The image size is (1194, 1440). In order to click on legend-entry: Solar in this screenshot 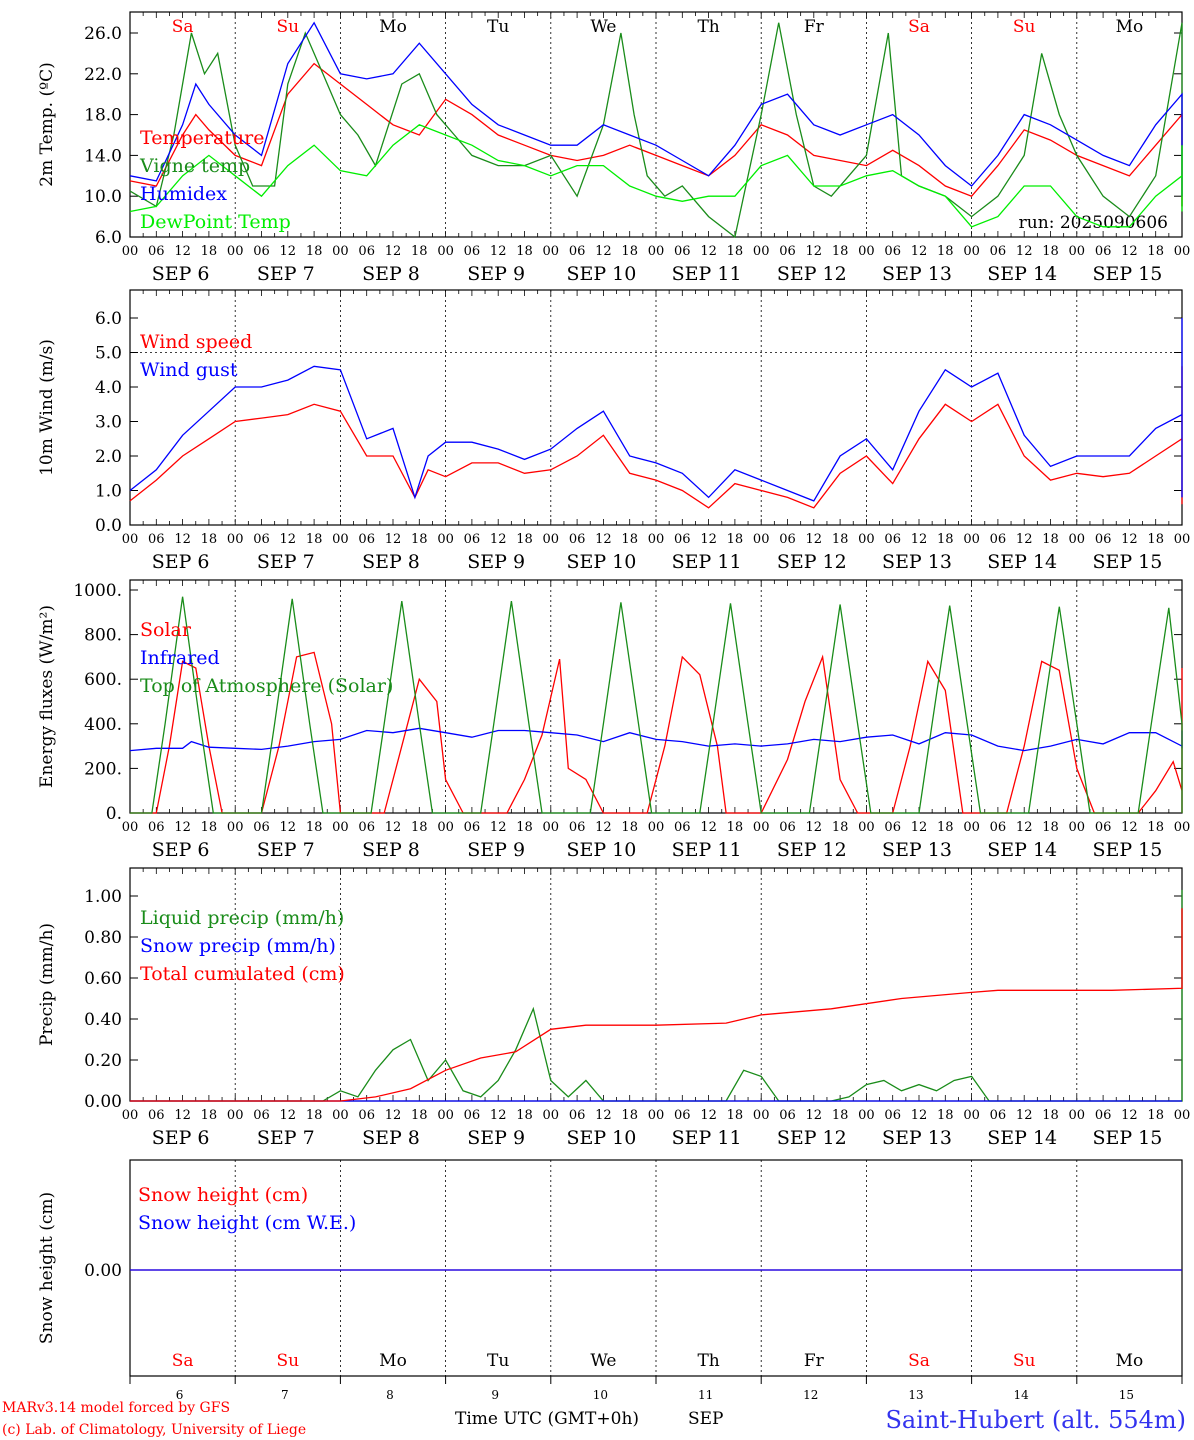, I will do `click(166, 630)`.